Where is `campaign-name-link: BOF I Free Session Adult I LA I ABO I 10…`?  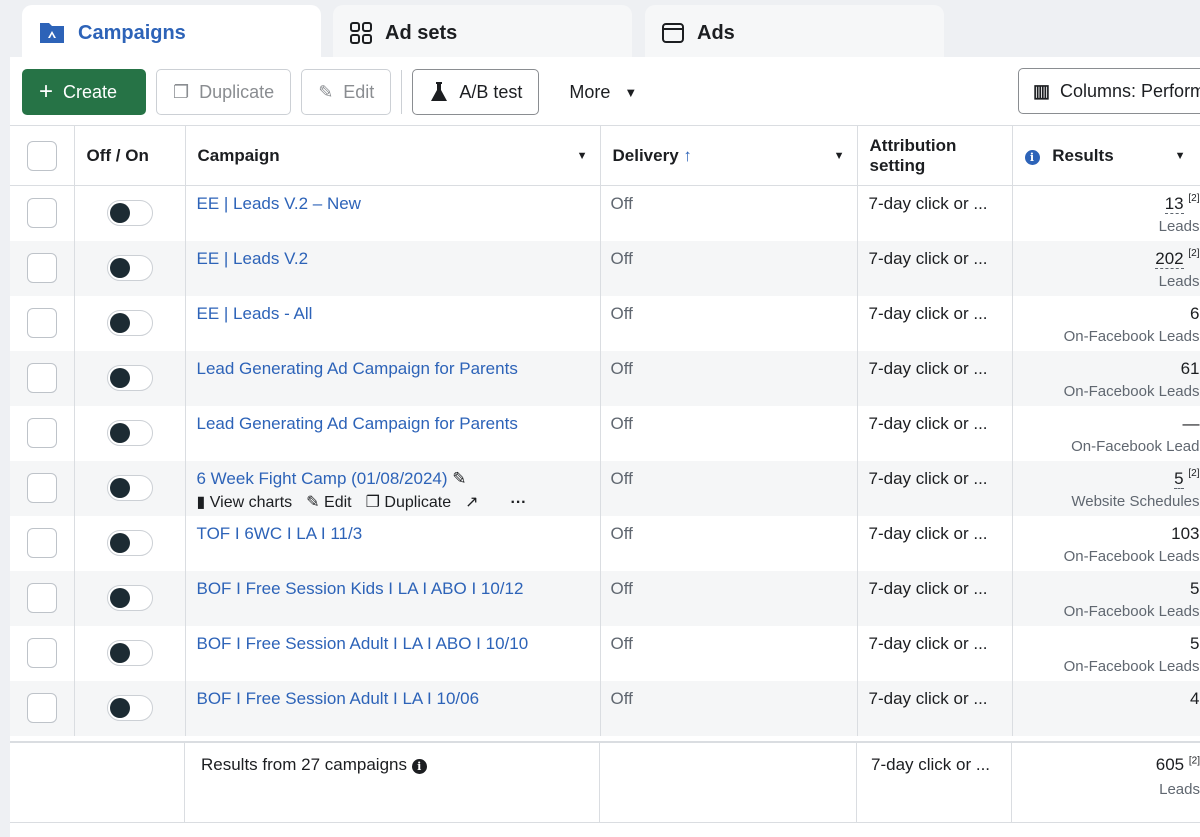 campaign-name-link: BOF I Free Session Adult I LA I ABO I 10… is located at coordinates (362, 643).